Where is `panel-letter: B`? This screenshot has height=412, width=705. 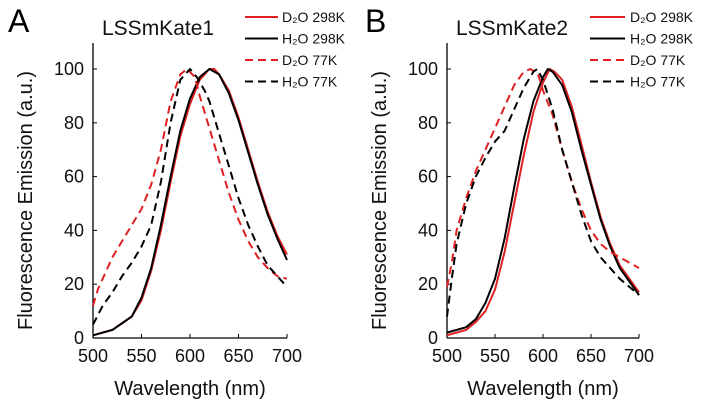 panel-letter: B is located at coordinates (375, 21).